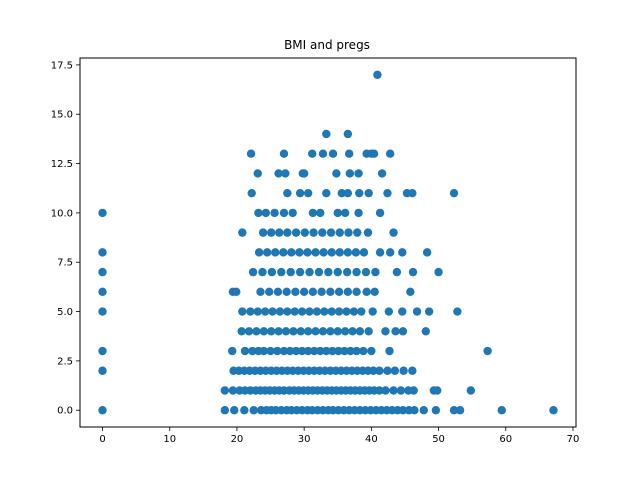  Describe the element at coordinates (573, 439) in the screenshot. I see `x-tick-label: 70` at that location.